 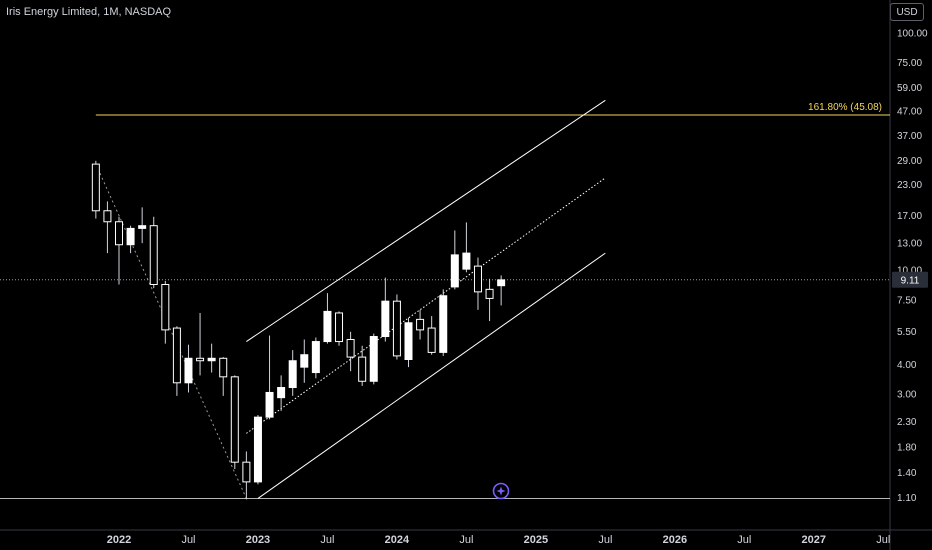 I want to click on x-tick-label: 2026, so click(x=675, y=540).